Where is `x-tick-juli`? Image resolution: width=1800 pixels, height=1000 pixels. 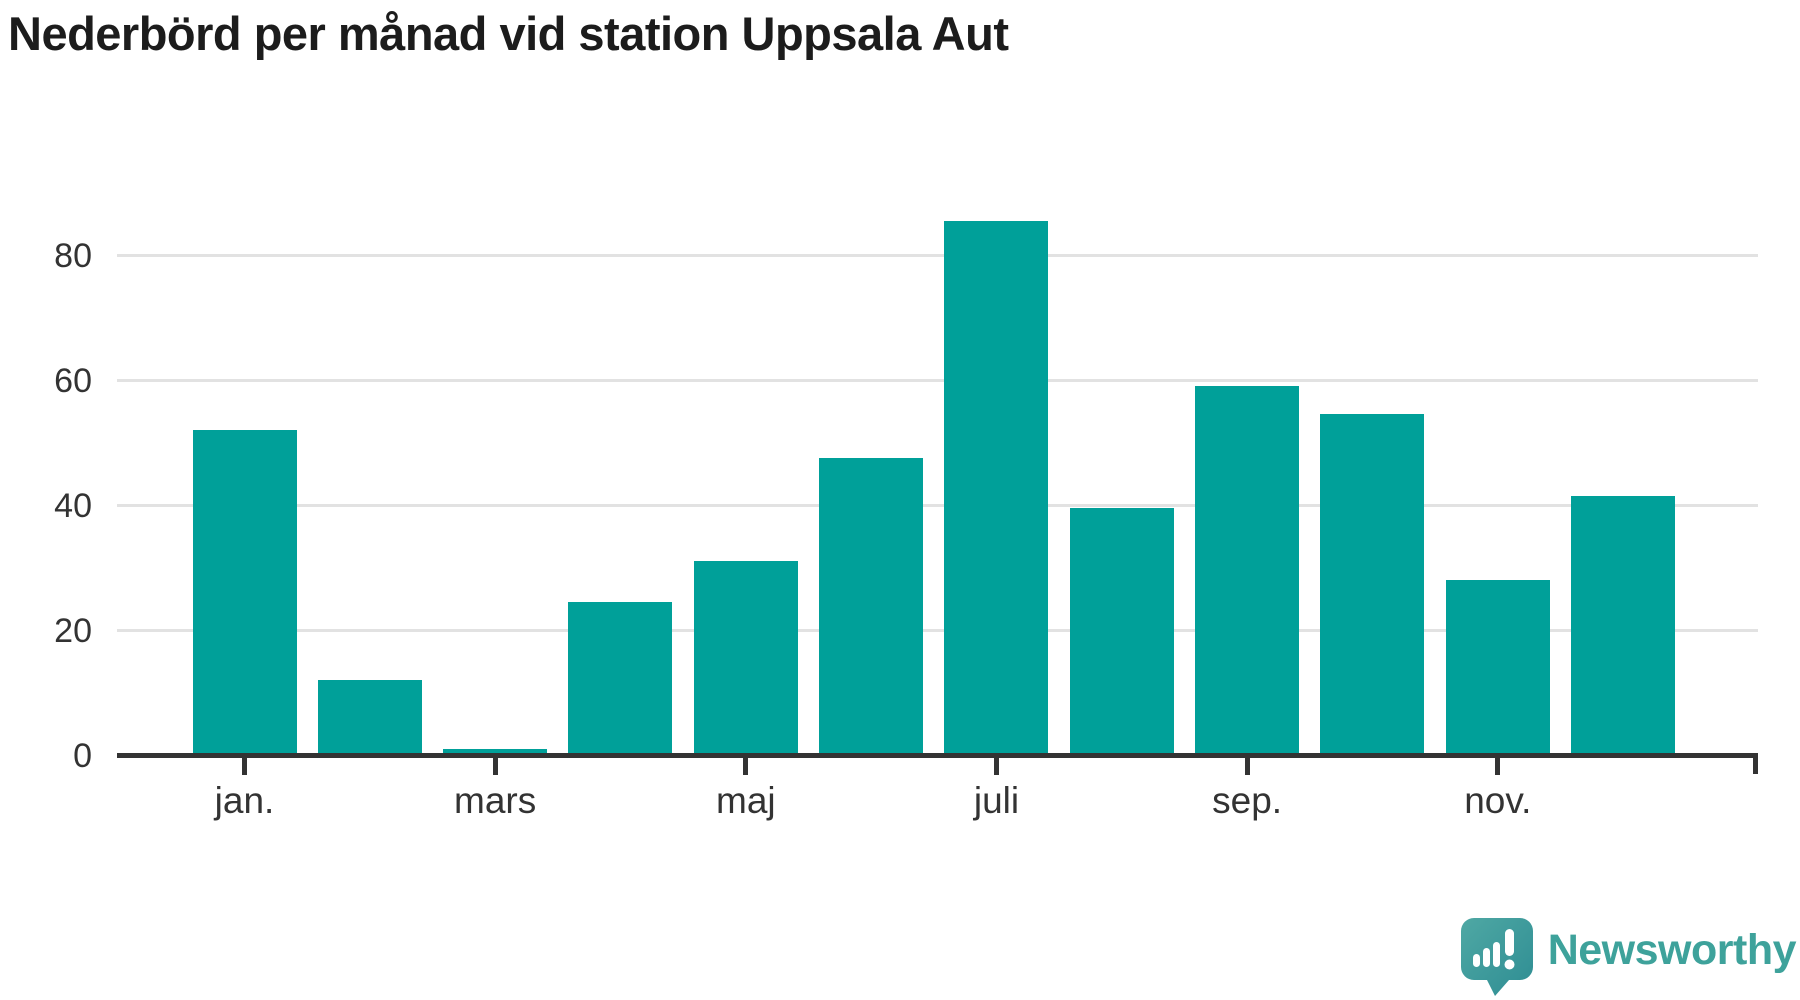 x-tick-juli is located at coordinates (996, 766).